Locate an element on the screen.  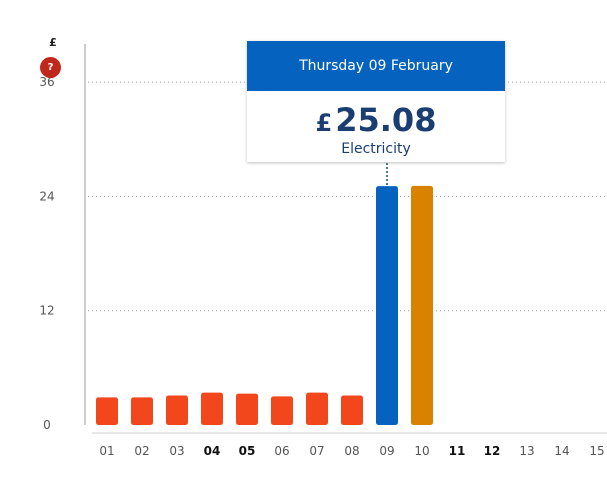
y-axis-ticks: 0 12 24 36 is located at coordinates (46, 253).